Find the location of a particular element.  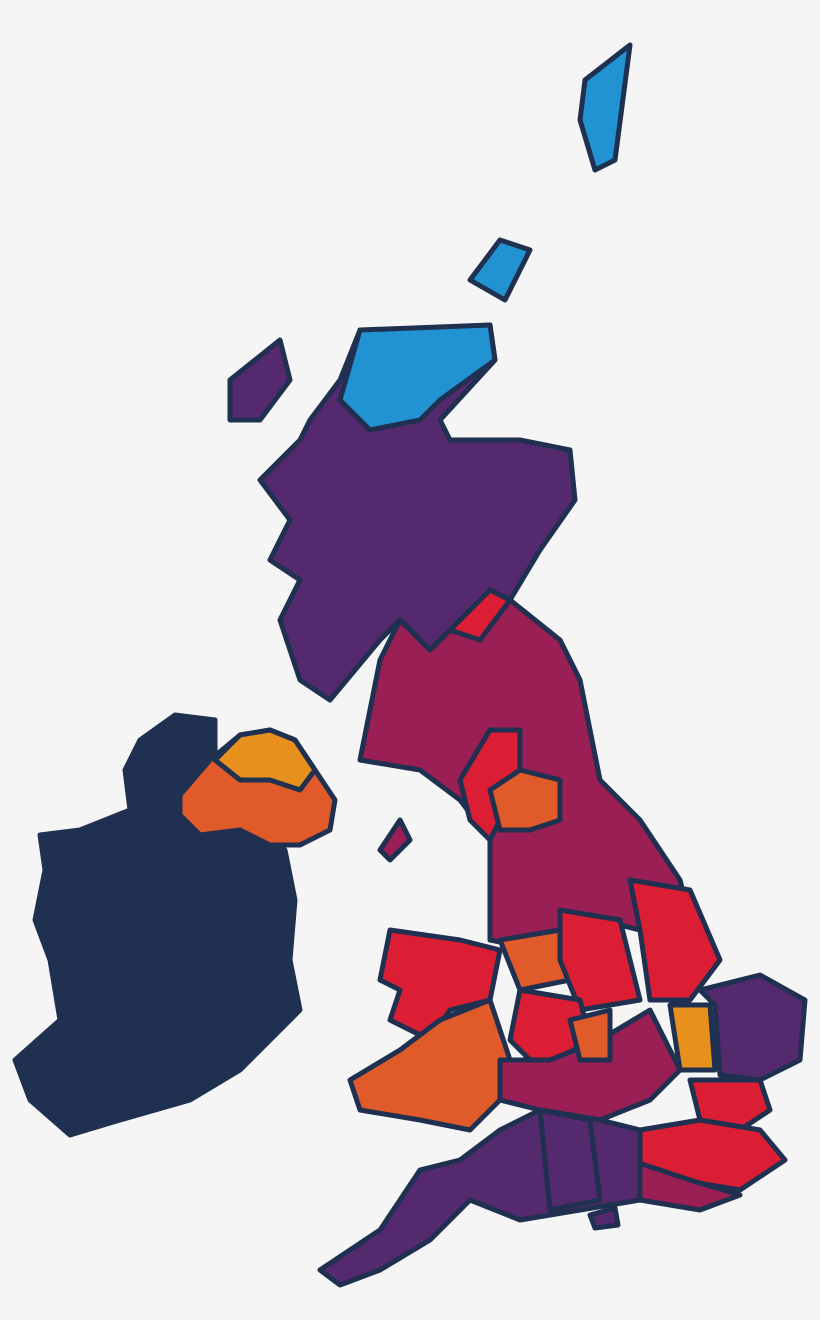

region-isle-of-man is located at coordinates (395, 840).